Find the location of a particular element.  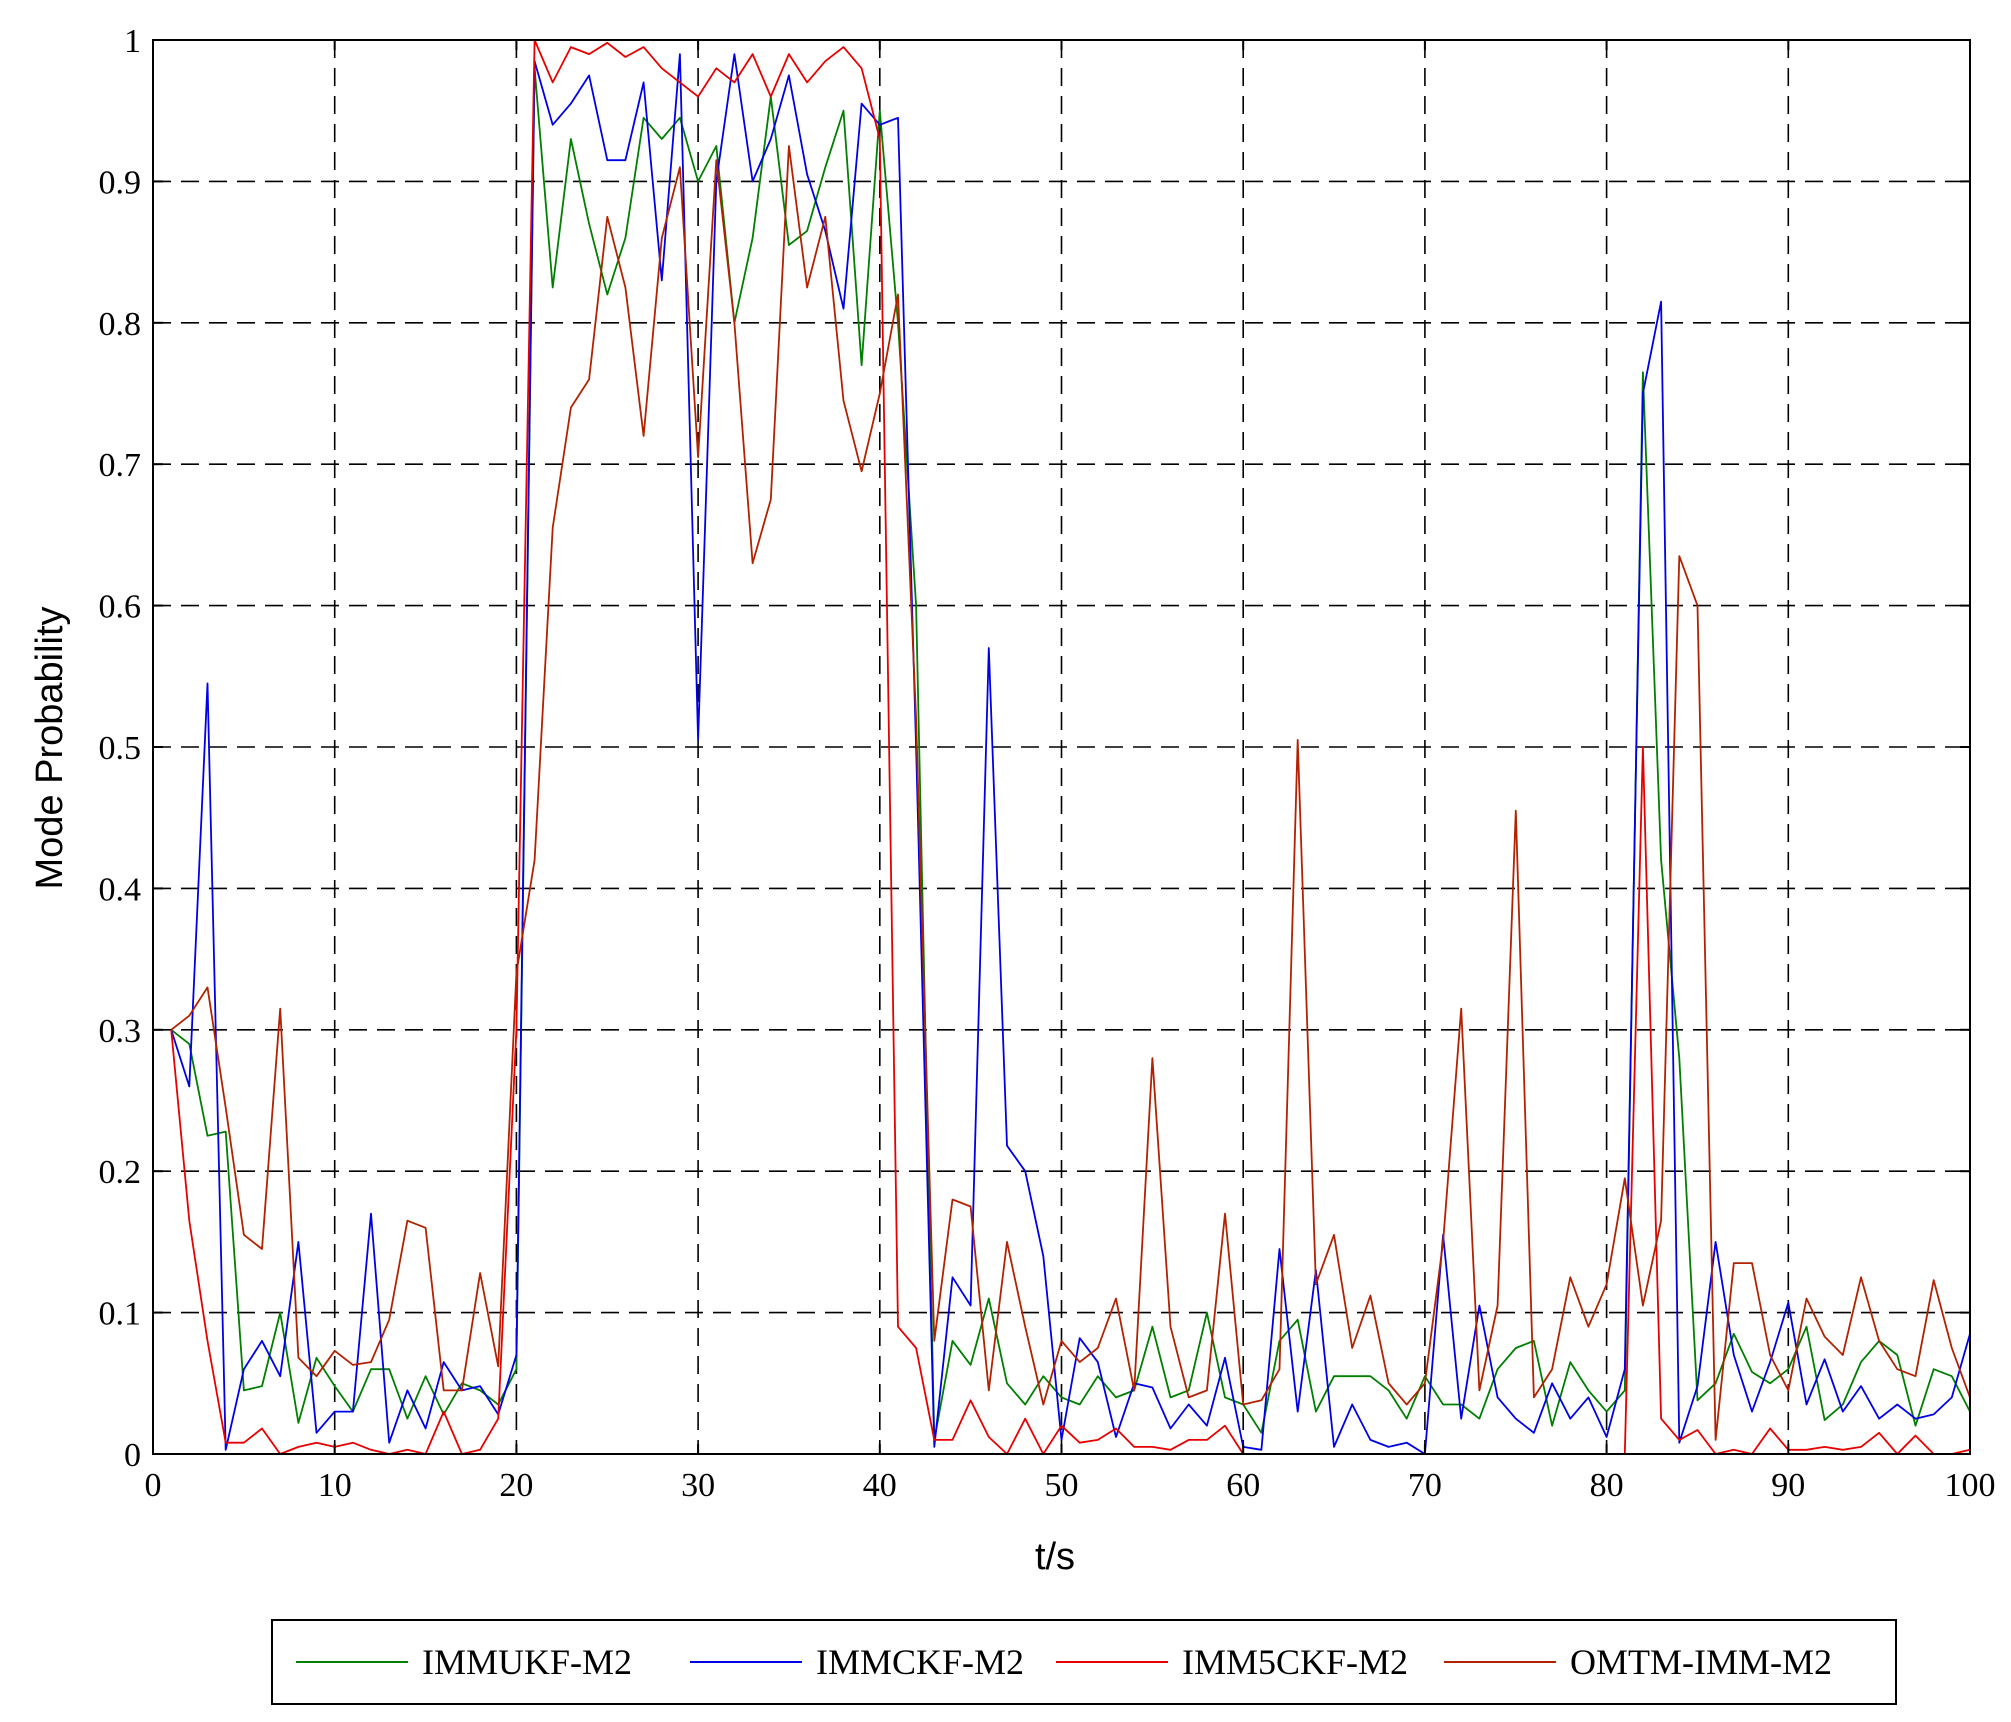

x-tick-label: 100 is located at coordinates (1970, 1485).